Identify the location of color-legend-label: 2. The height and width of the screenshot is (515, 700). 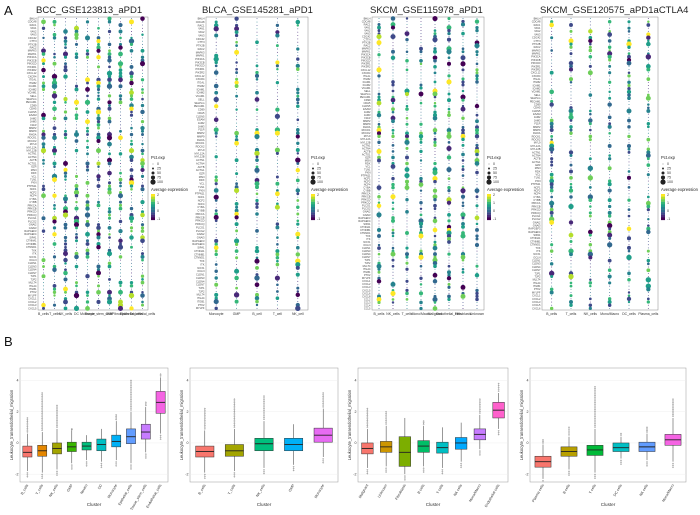
(494, 195).